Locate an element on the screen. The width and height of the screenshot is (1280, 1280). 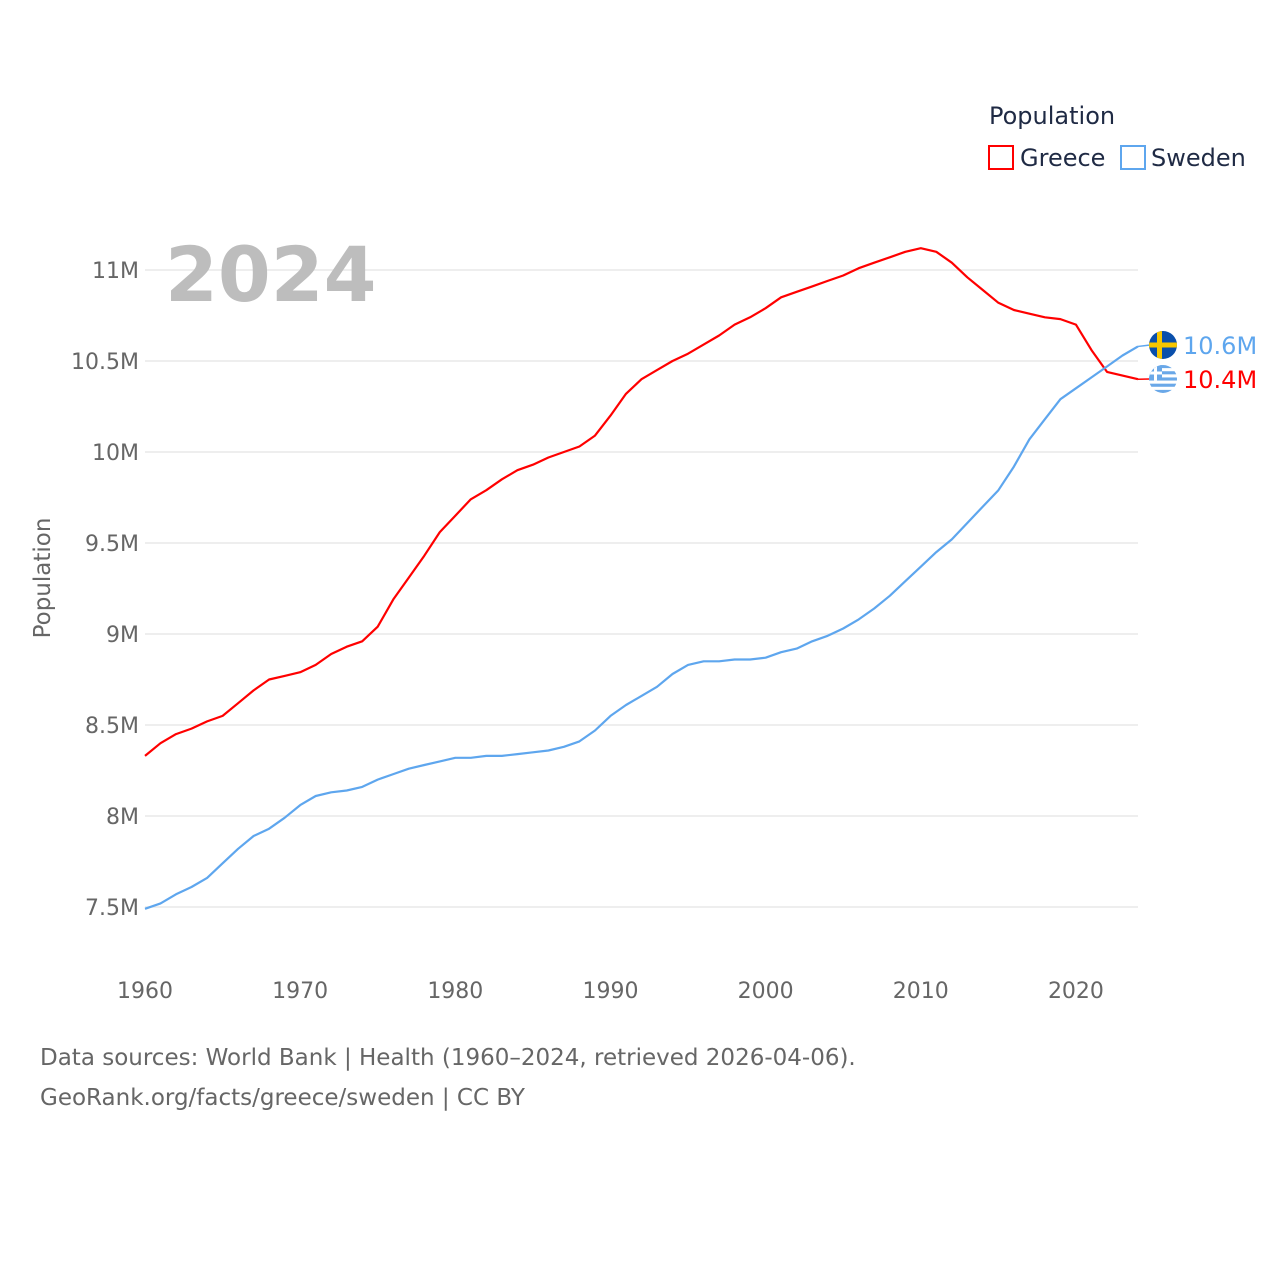
x-axis-ticks: 1960 1970 1980 1990 2000 2010 2020 is located at coordinates (610, 991).